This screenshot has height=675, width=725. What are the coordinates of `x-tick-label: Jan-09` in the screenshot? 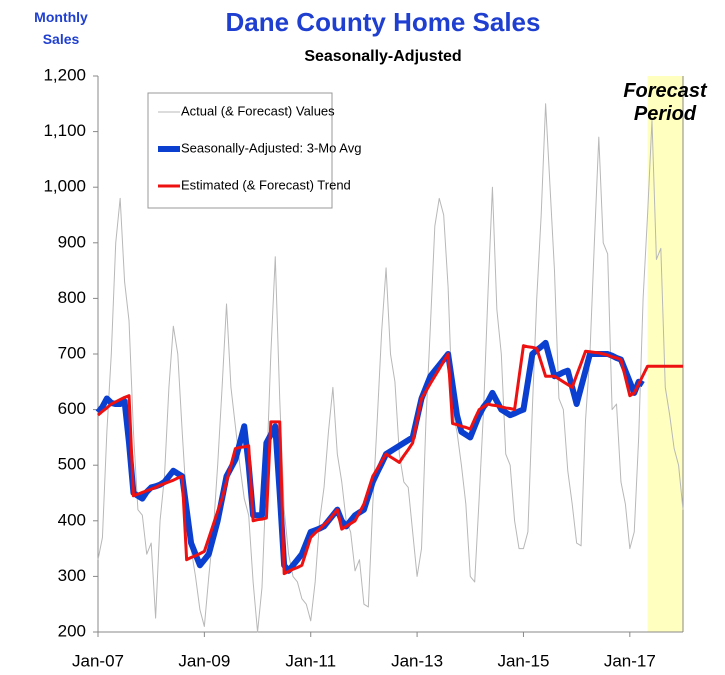 It's located at (204, 660).